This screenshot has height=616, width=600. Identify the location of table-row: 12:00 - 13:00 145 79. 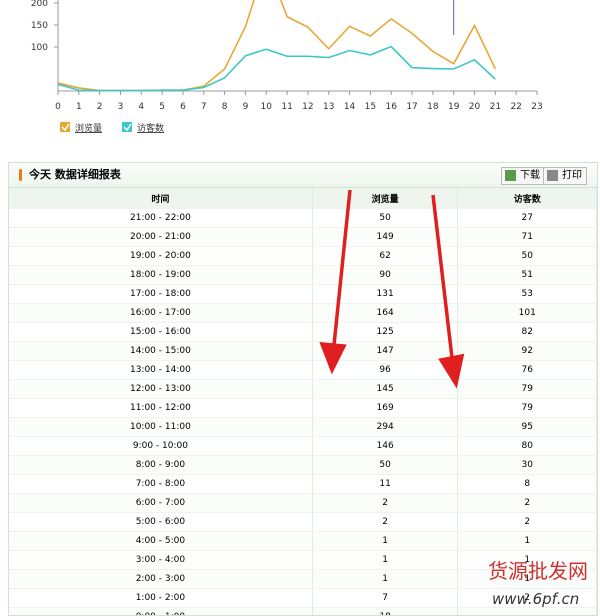
(303, 389).